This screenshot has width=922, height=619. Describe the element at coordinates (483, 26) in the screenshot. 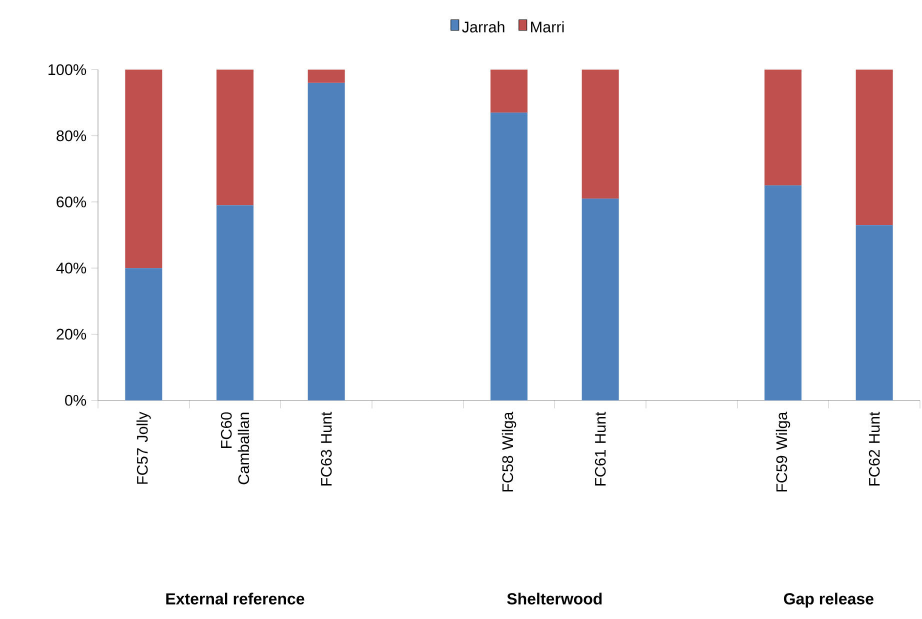

I see `legend-label: Jarrah` at that location.